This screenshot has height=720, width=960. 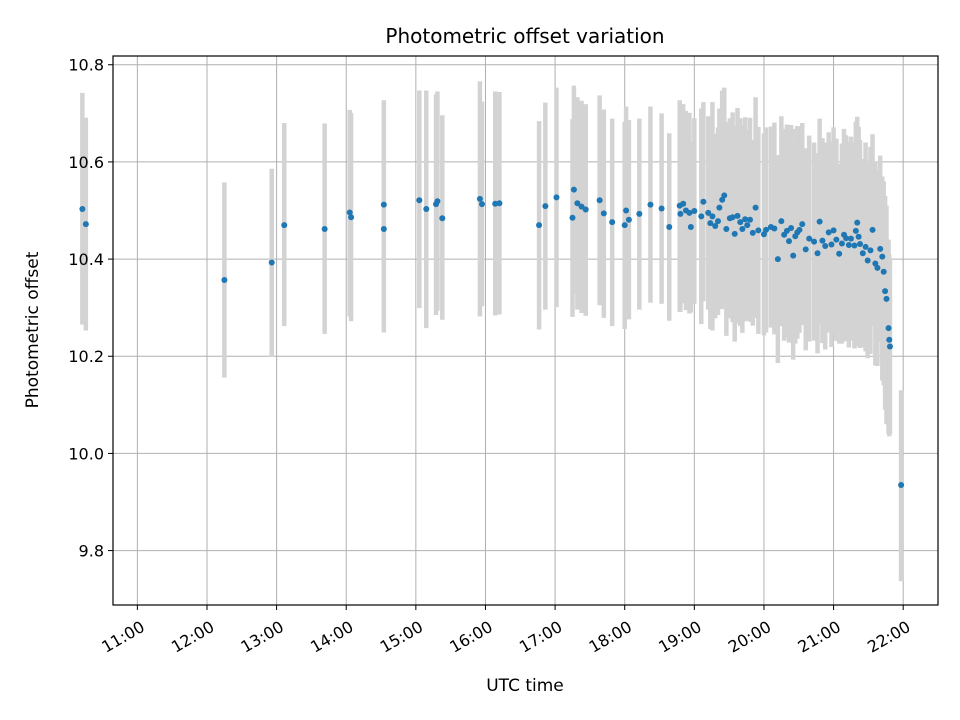 I want to click on x-axis-title: UTC time, so click(x=525, y=686).